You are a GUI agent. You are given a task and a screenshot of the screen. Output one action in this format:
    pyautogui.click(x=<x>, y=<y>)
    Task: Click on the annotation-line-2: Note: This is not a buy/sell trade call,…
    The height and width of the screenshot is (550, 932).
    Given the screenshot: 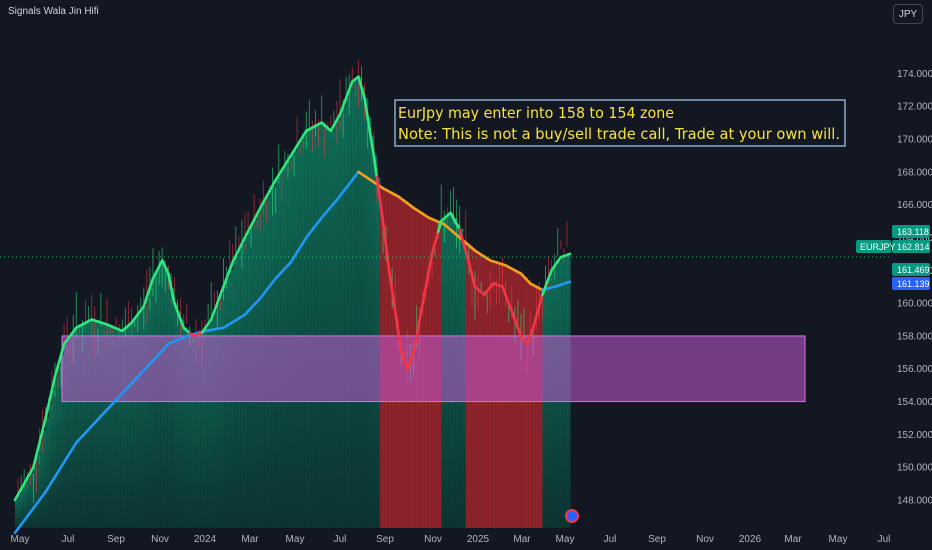 What is the action you would take?
    pyautogui.click(x=619, y=134)
    